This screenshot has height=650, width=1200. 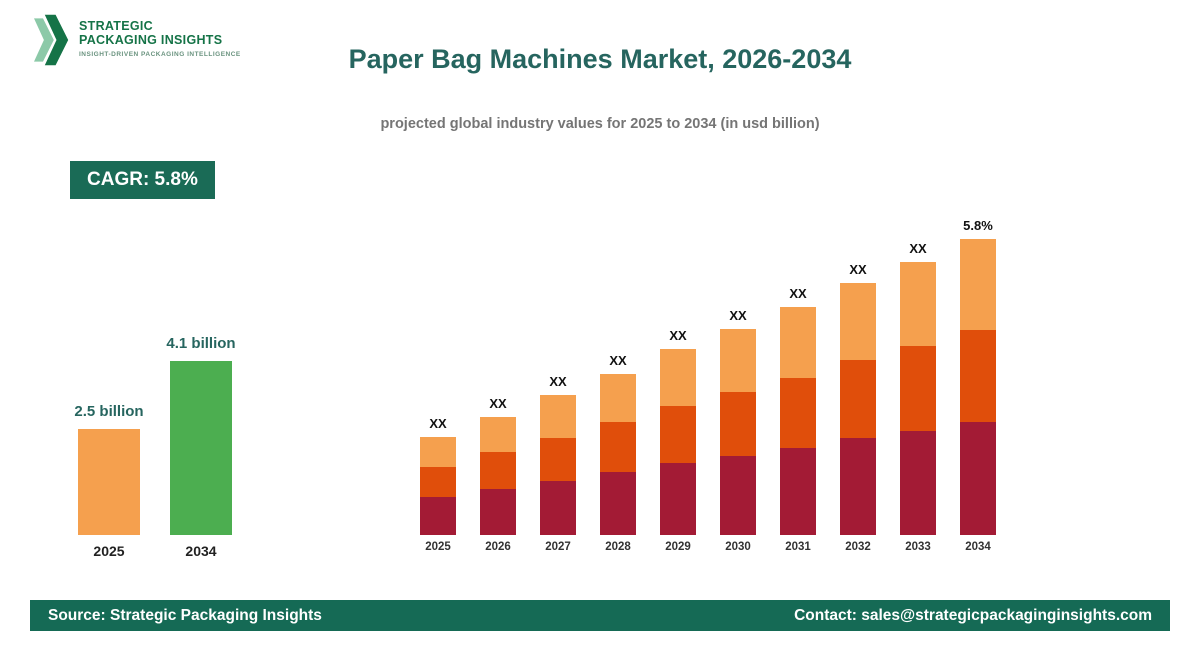 What do you see at coordinates (185, 615) in the screenshot?
I see `footer-source: Source: Strategic Packaging Insights` at bounding box center [185, 615].